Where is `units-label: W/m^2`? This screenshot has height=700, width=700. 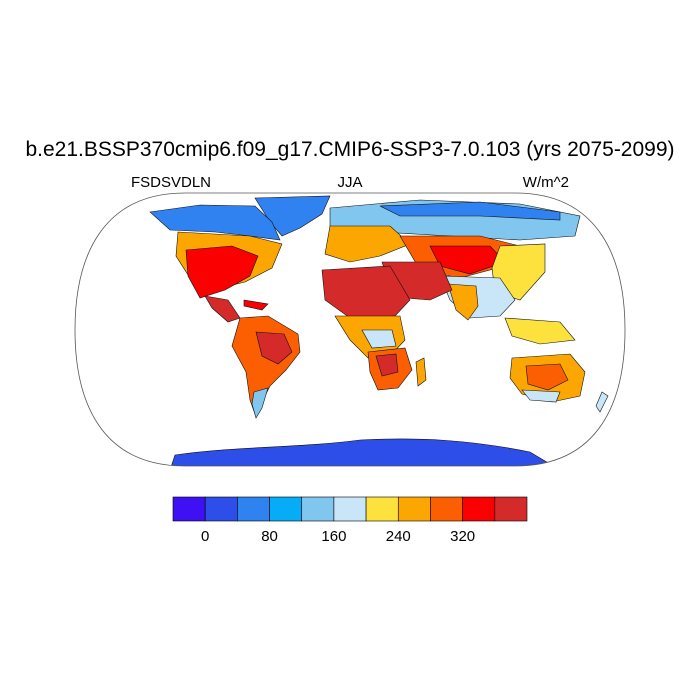 units-label: W/m^2 is located at coordinates (545, 182).